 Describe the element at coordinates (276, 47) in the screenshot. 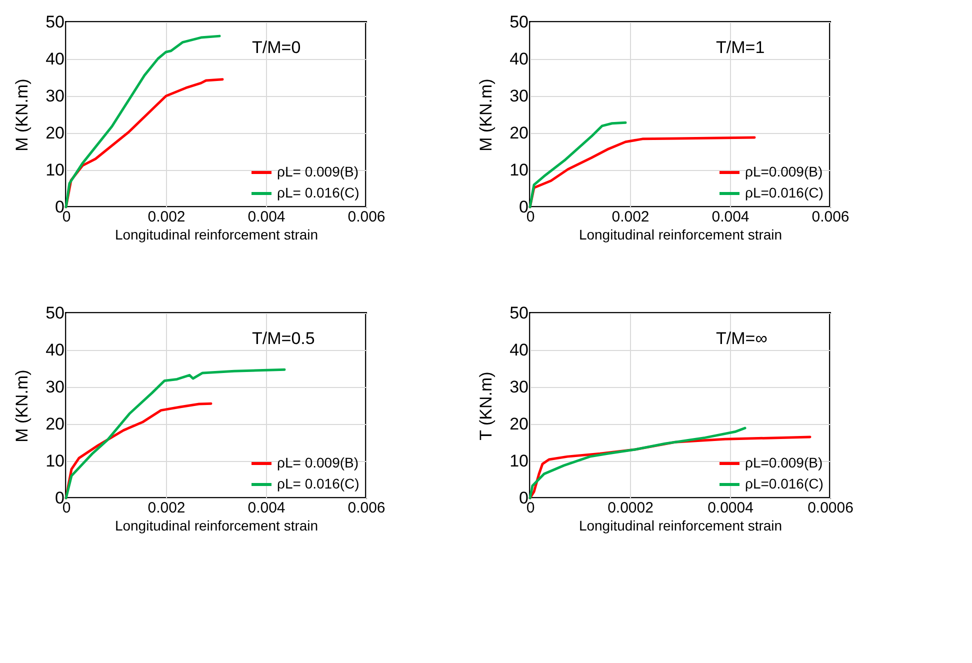

I see `annotation: T/M=0` at that location.